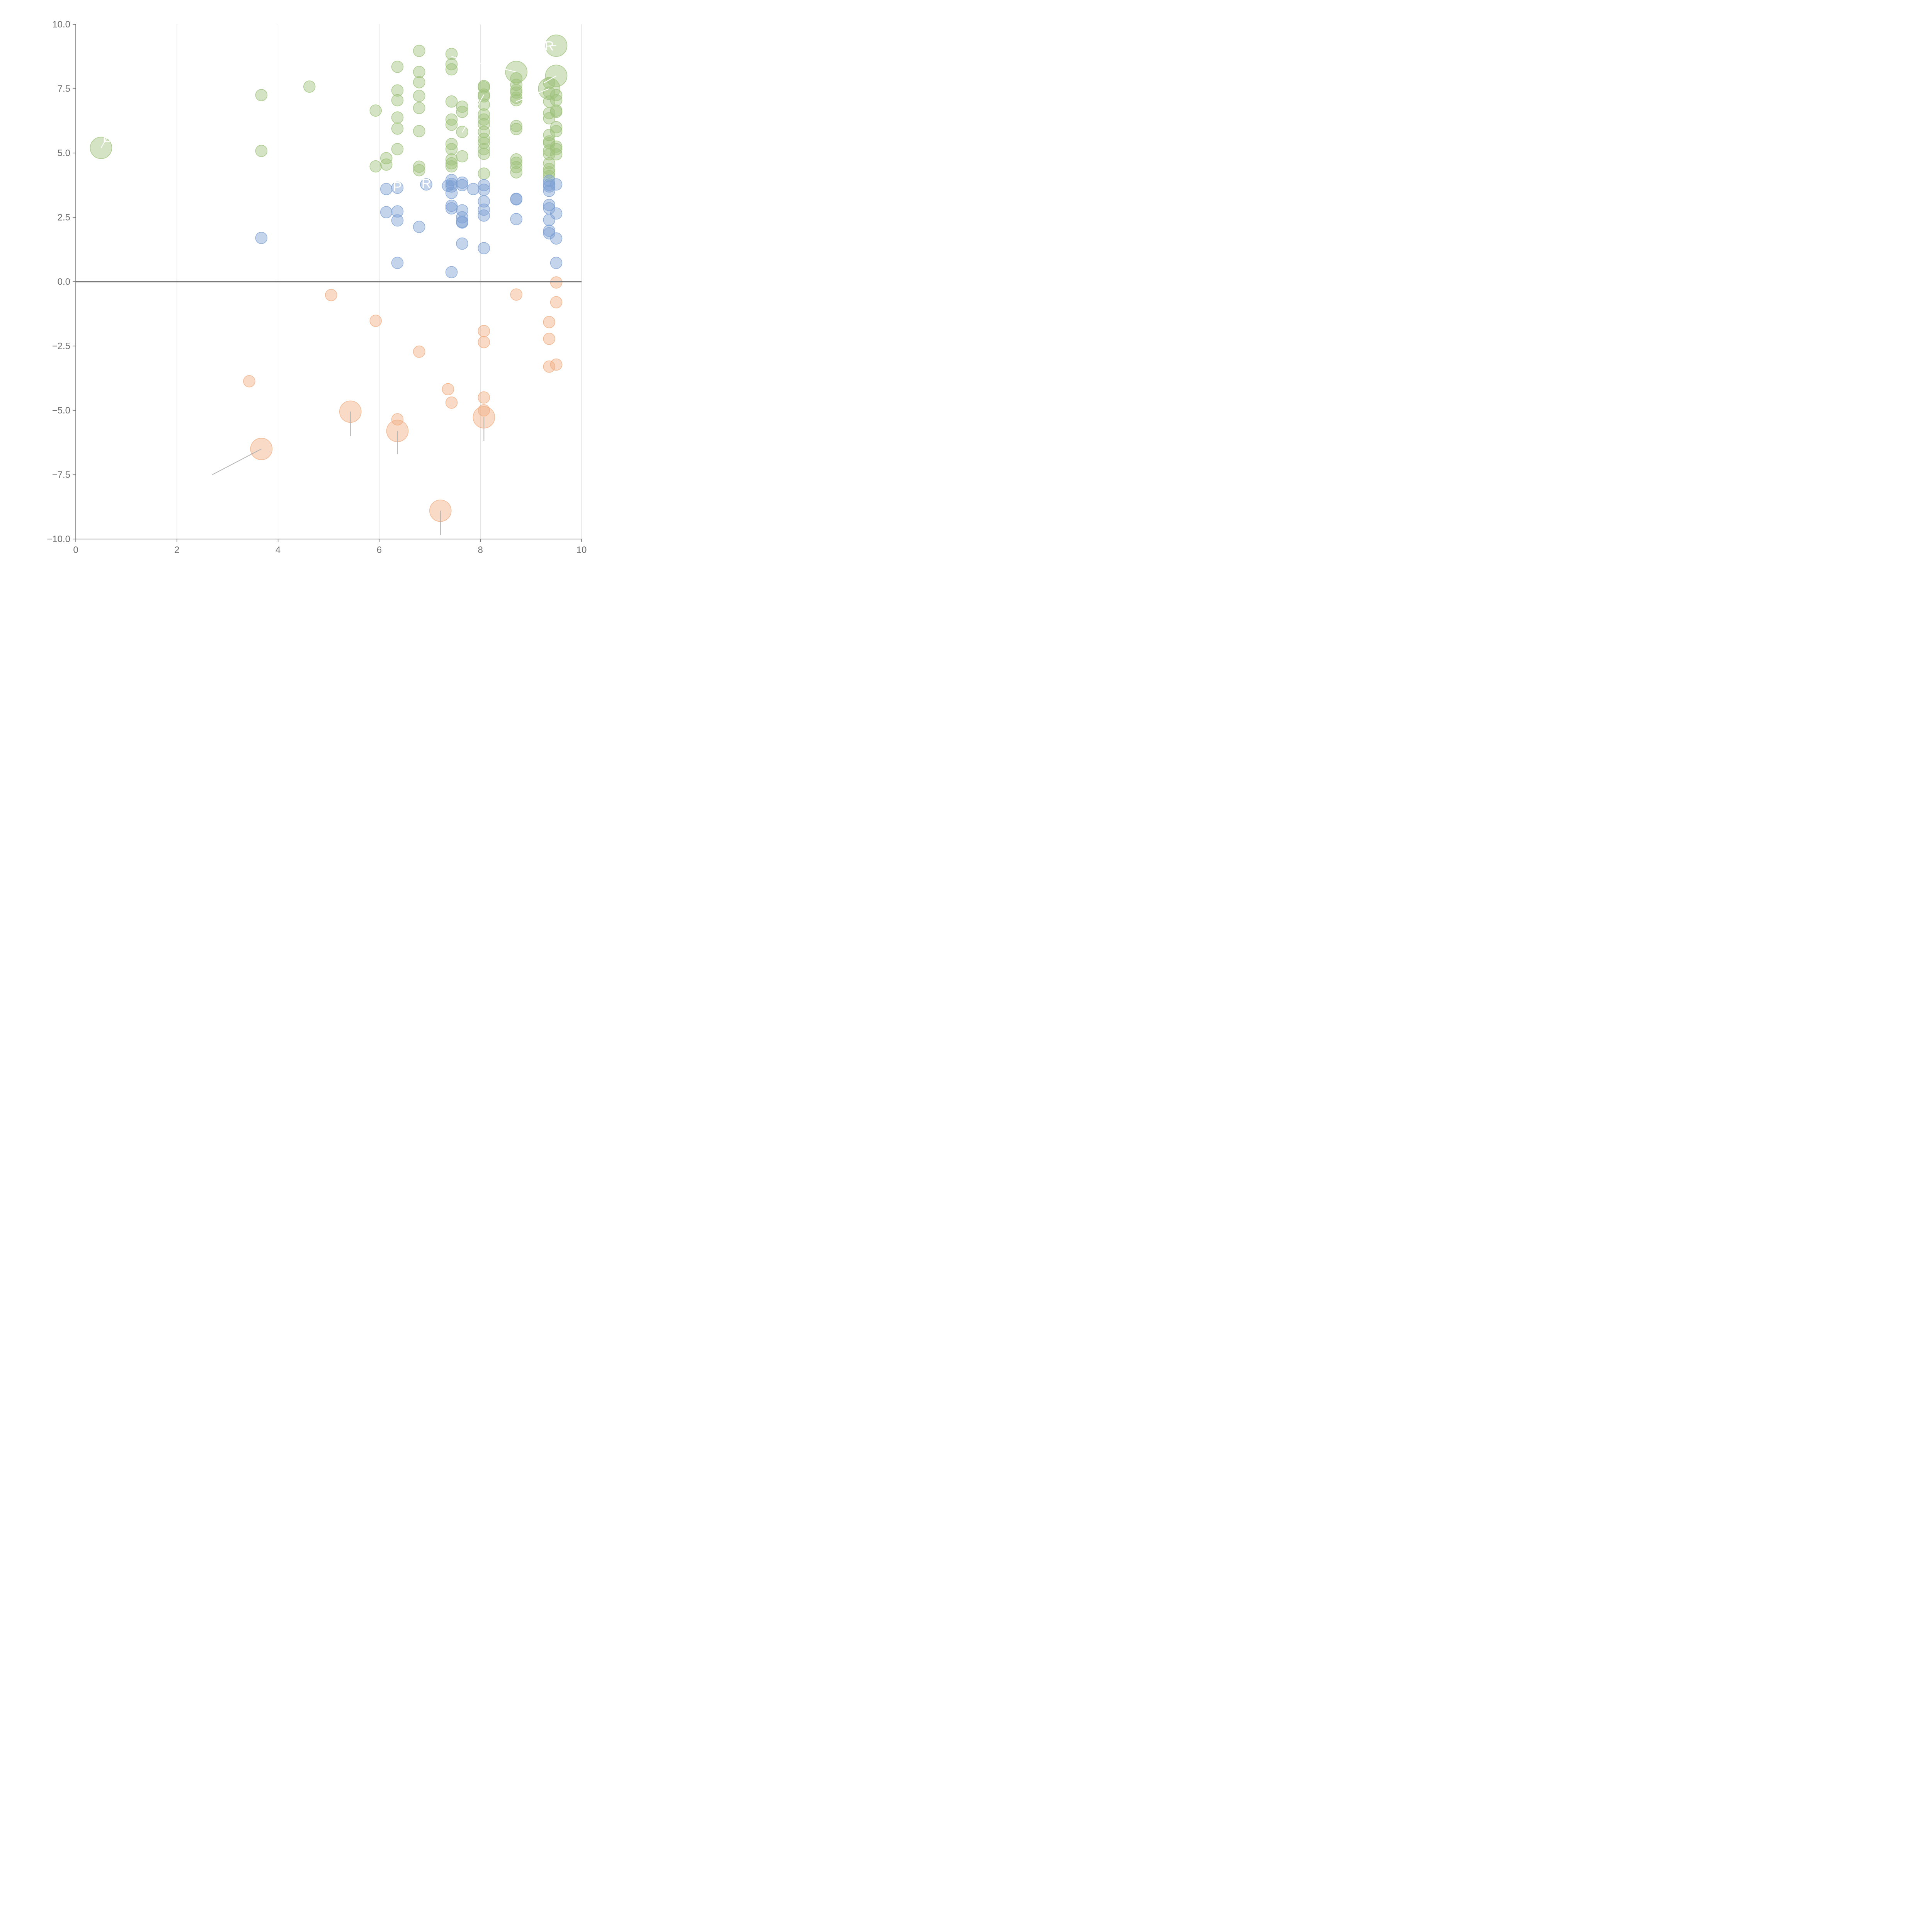 The height and width of the screenshot is (1932, 1932). Describe the element at coordinates (64, 89) in the screenshot. I see `y-tick-label: 7.5` at that location.